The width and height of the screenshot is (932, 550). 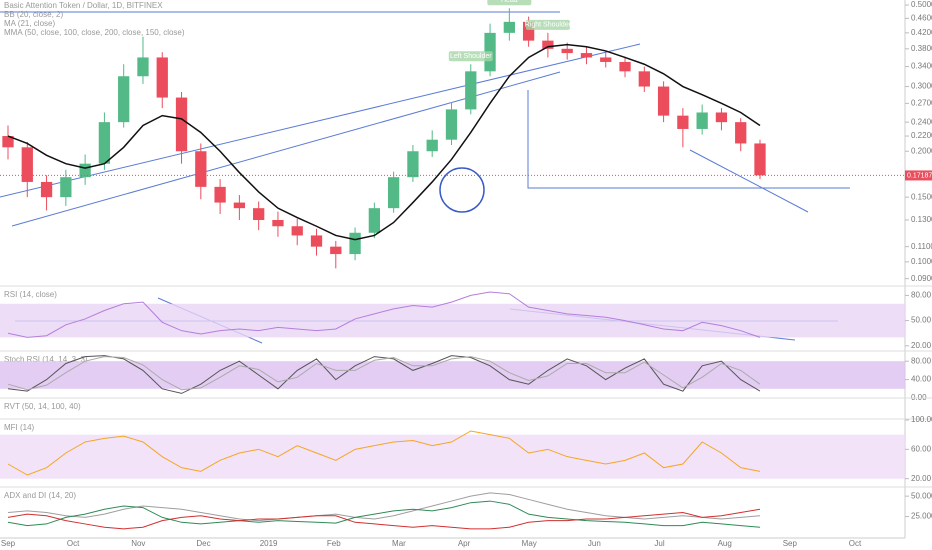 What do you see at coordinates (30, 294) in the screenshot?
I see `pane-title: RSI (14, close)` at bounding box center [30, 294].